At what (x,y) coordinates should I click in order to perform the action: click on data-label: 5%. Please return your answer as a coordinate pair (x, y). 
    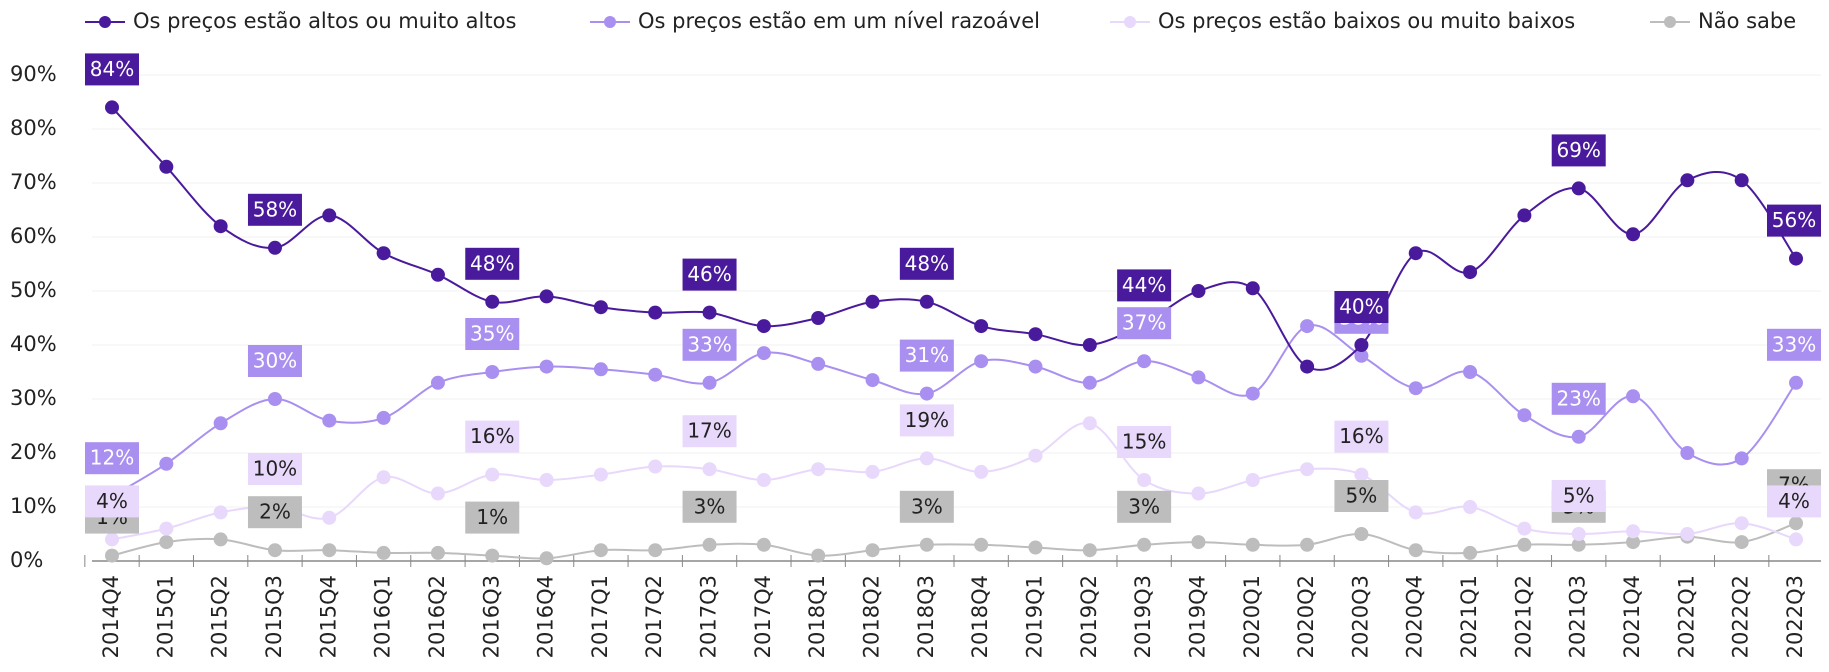
    Looking at the image, I should click on (1362, 496).